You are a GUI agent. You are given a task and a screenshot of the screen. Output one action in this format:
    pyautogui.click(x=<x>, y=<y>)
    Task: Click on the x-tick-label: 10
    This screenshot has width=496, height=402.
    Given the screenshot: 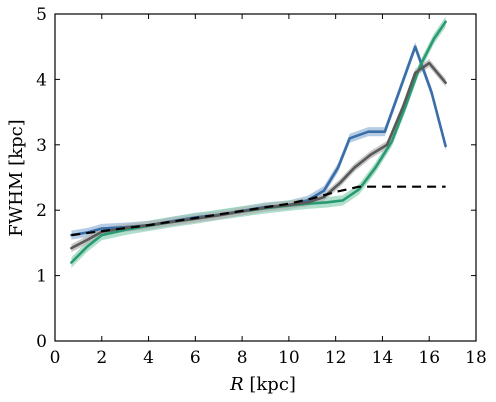 What is the action you would take?
    pyautogui.click(x=289, y=358)
    